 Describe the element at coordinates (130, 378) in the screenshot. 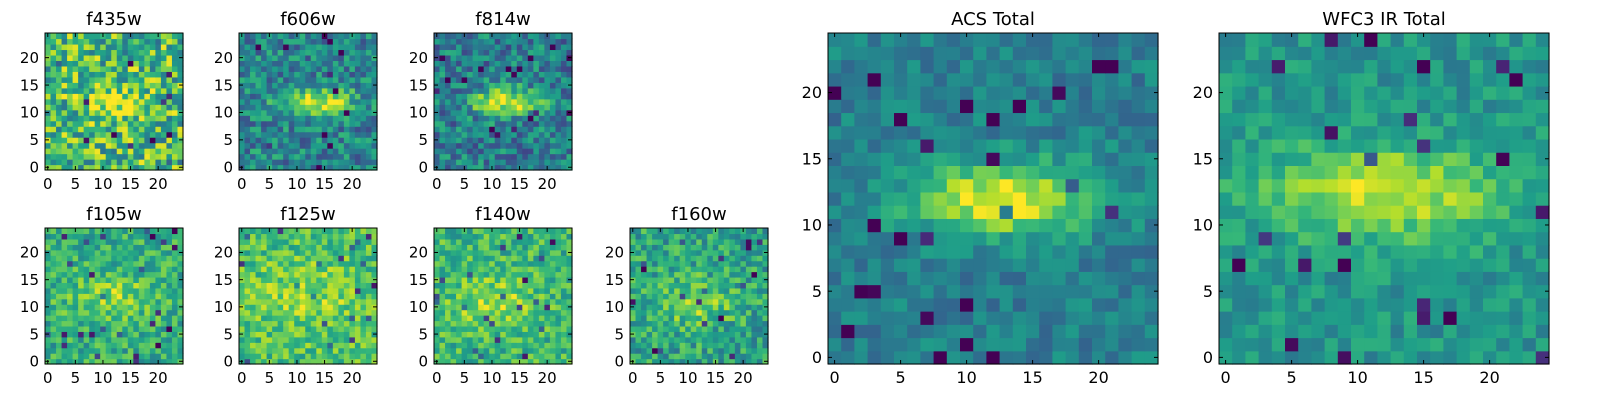

I see `x-tick-label: 15` at that location.